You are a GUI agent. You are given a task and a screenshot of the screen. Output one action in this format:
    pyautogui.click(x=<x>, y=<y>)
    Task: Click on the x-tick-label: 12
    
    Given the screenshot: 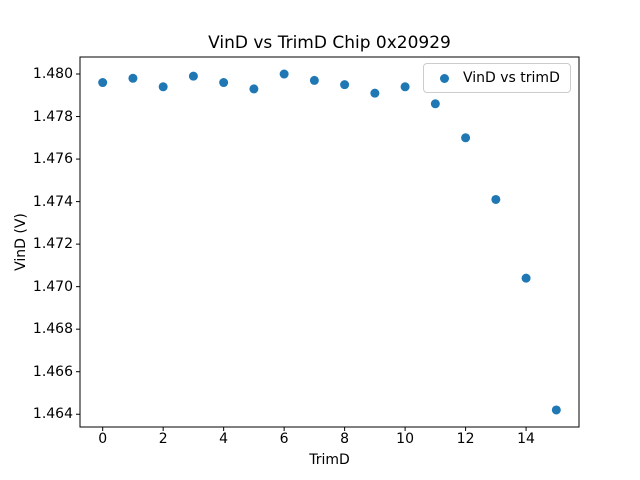 What is the action you would take?
    pyautogui.click(x=465, y=439)
    